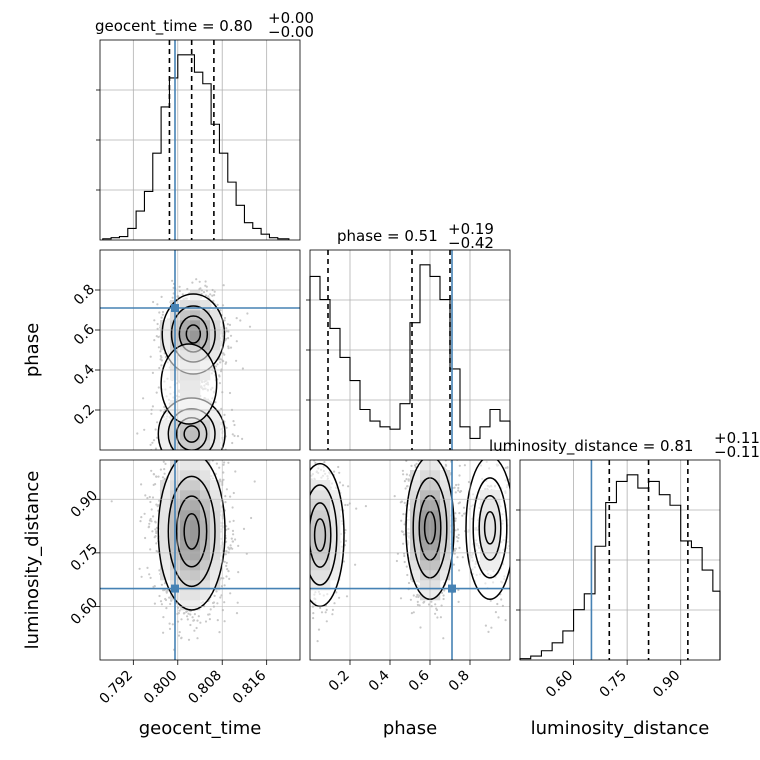 The width and height of the screenshot is (760, 760). What do you see at coordinates (591, 446) in the screenshot?
I see `title-luminosity-distance: luminosity_distance = 0.81` at bounding box center [591, 446].